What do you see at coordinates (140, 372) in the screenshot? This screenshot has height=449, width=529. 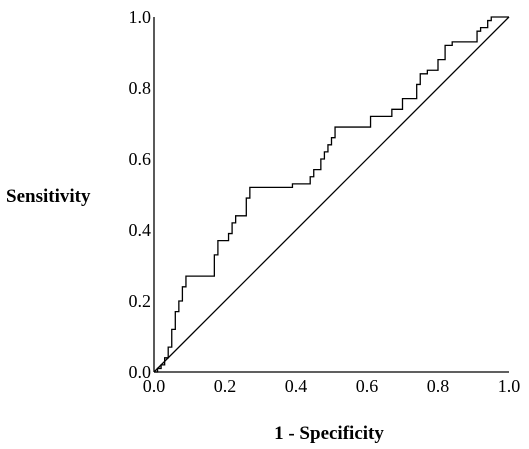 I see `y-tick-label: 0.0` at bounding box center [140, 372].